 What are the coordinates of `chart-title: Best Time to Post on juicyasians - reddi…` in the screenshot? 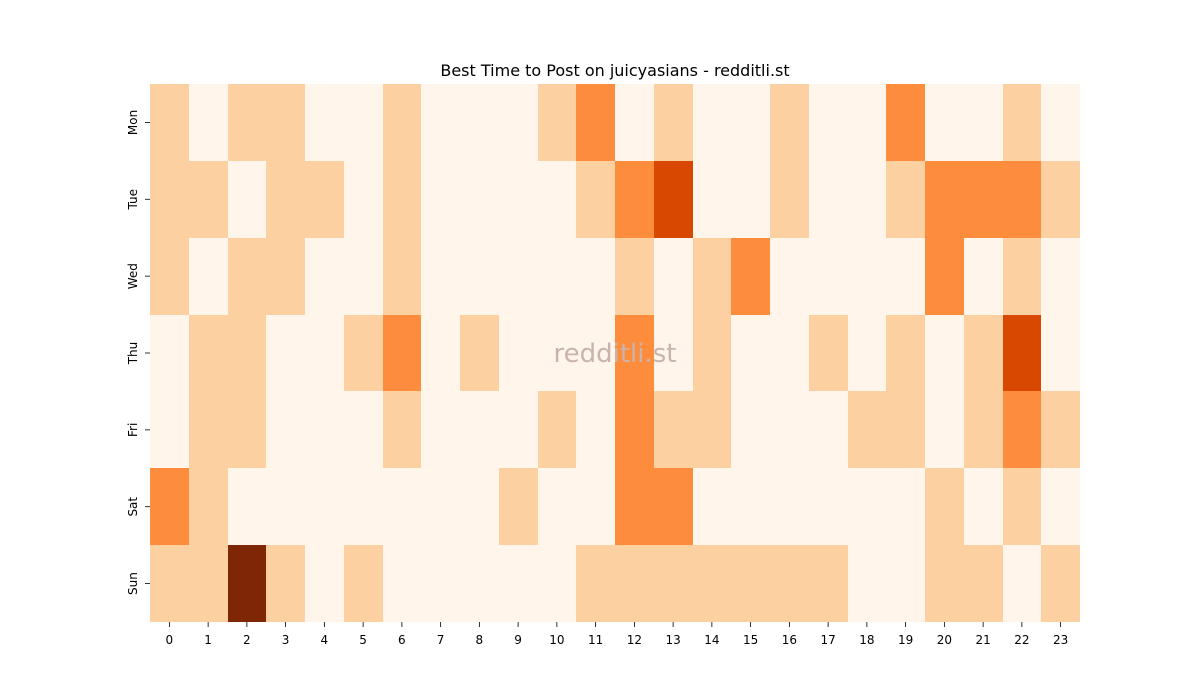 It's located at (614, 70).